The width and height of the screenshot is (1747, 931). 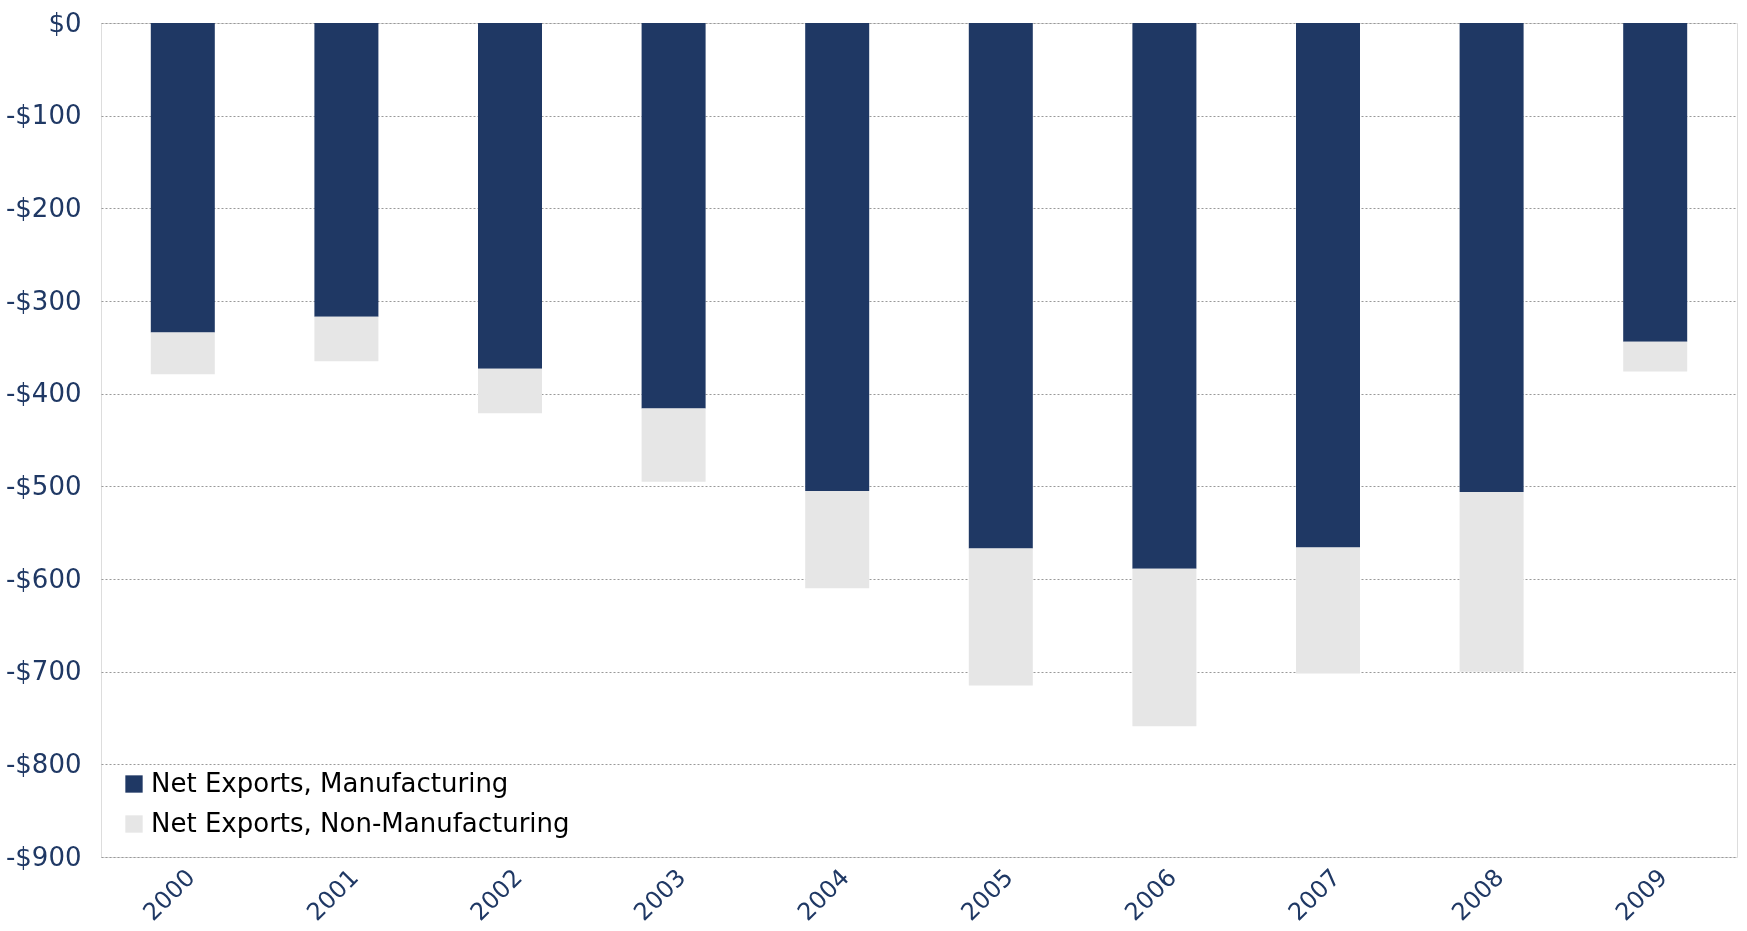 I want to click on y-tick-label: -$900, so click(x=43, y=856).